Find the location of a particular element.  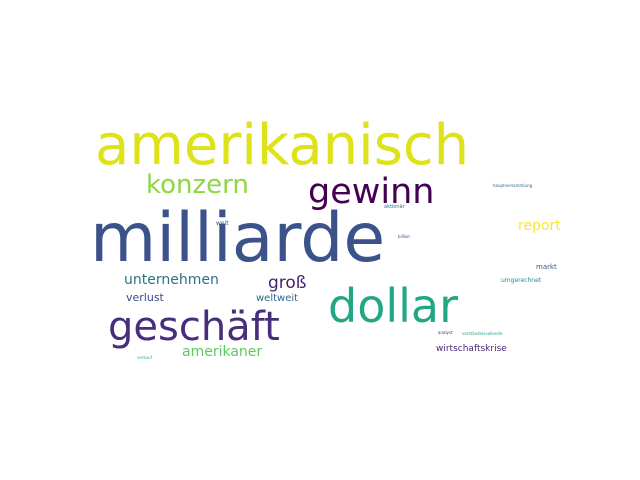

word-konzern: konzern is located at coordinates (197, 185).